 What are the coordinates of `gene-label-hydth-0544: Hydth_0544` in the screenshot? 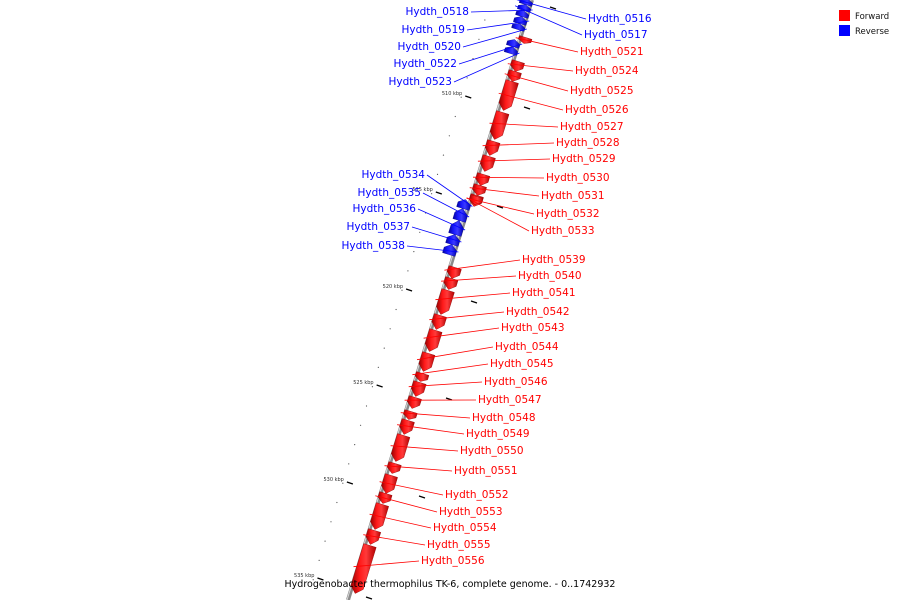 It's located at (527, 347).